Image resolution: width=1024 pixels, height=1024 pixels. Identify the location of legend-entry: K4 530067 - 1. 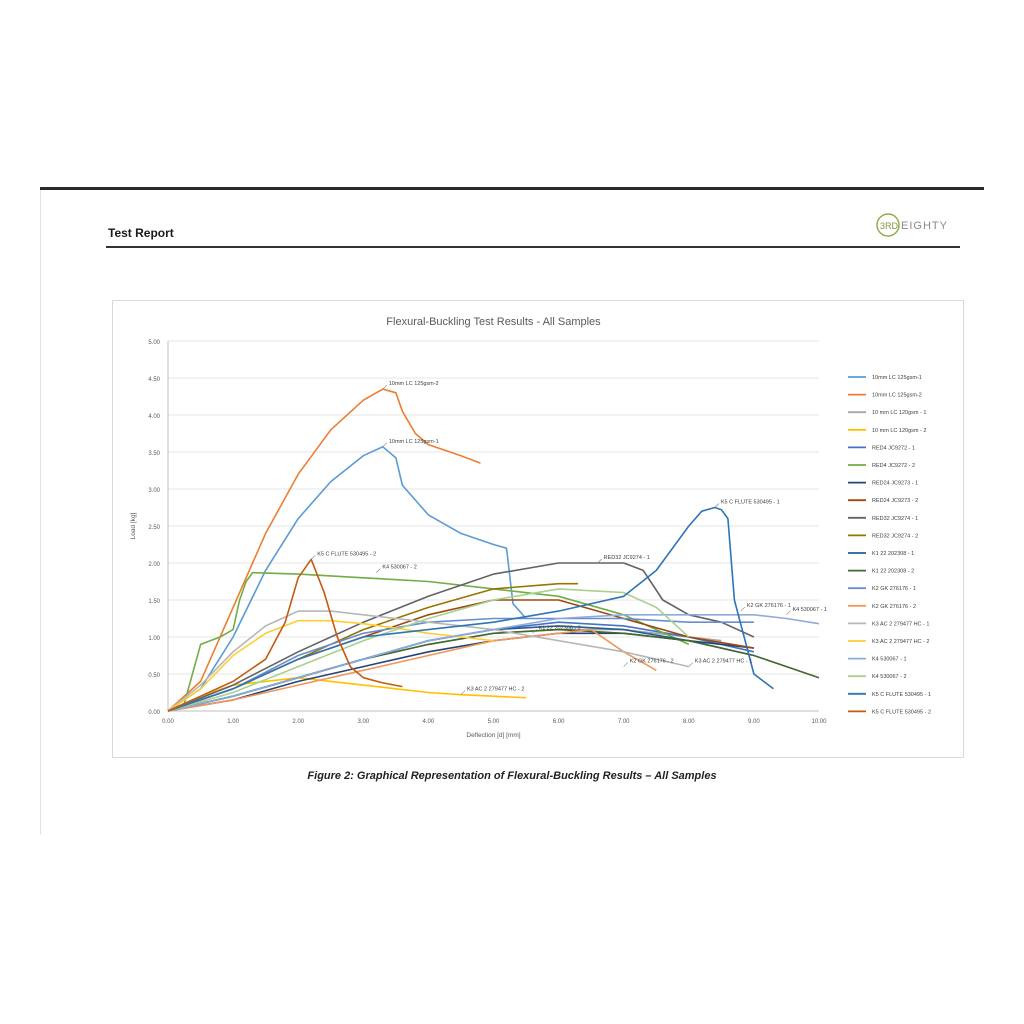
(889, 660).